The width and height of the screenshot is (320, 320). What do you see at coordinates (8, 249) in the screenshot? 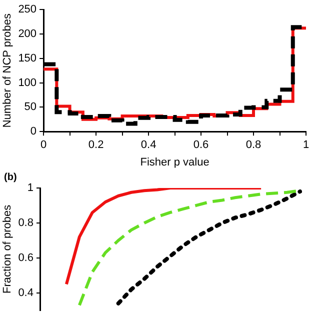
I see `y-axis-title: Fraction of probes` at bounding box center [8, 249].